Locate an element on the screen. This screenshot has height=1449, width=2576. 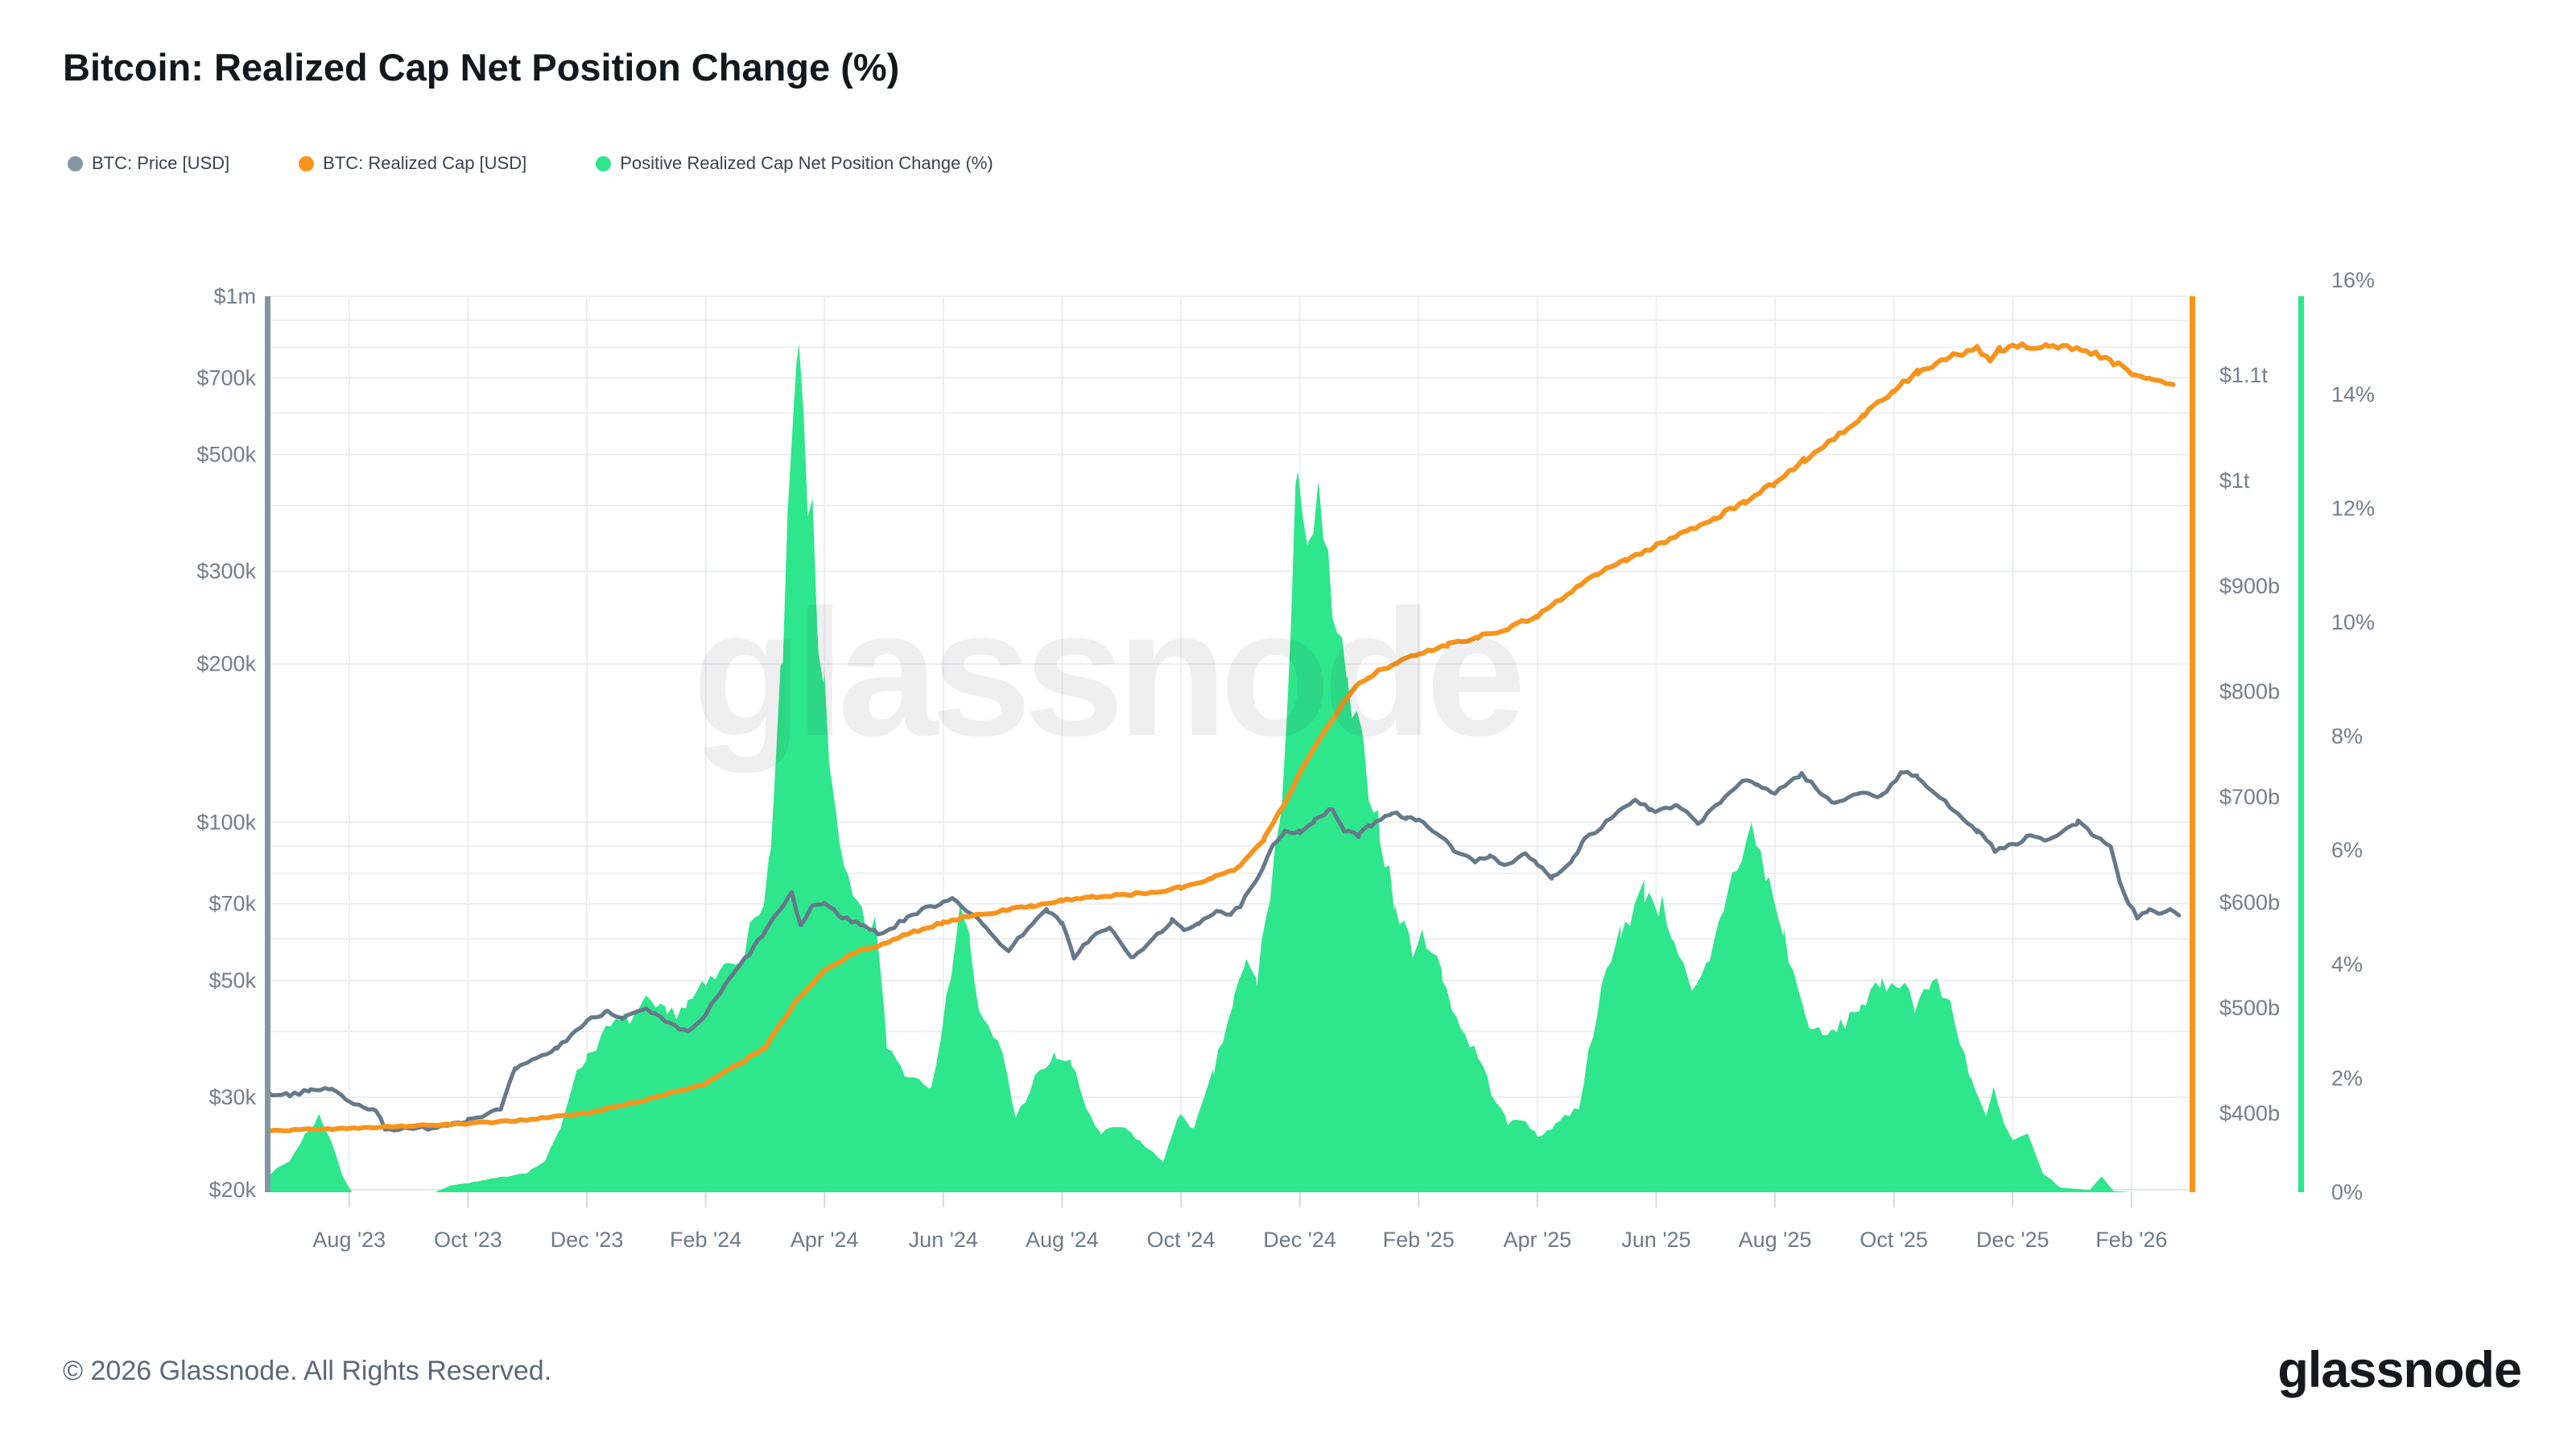
pct-axis-label: 14% is located at coordinates (2353, 394).